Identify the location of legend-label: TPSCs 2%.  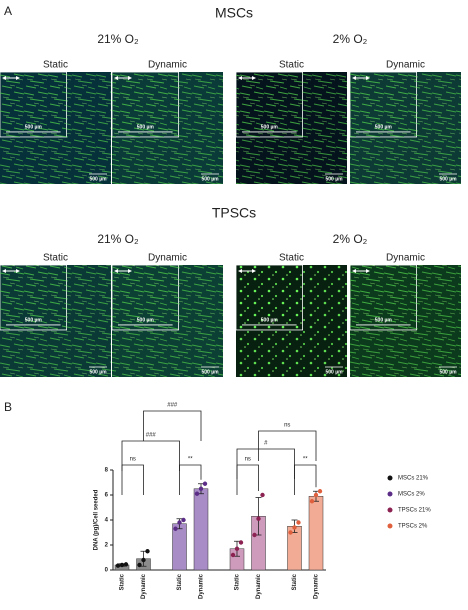
(413, 527).